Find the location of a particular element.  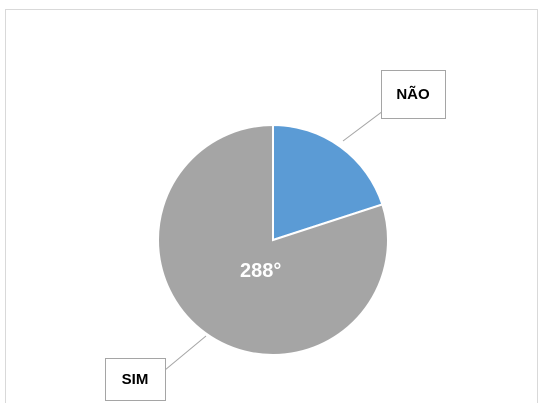

pie-slice is located at coordinates (328, 182).